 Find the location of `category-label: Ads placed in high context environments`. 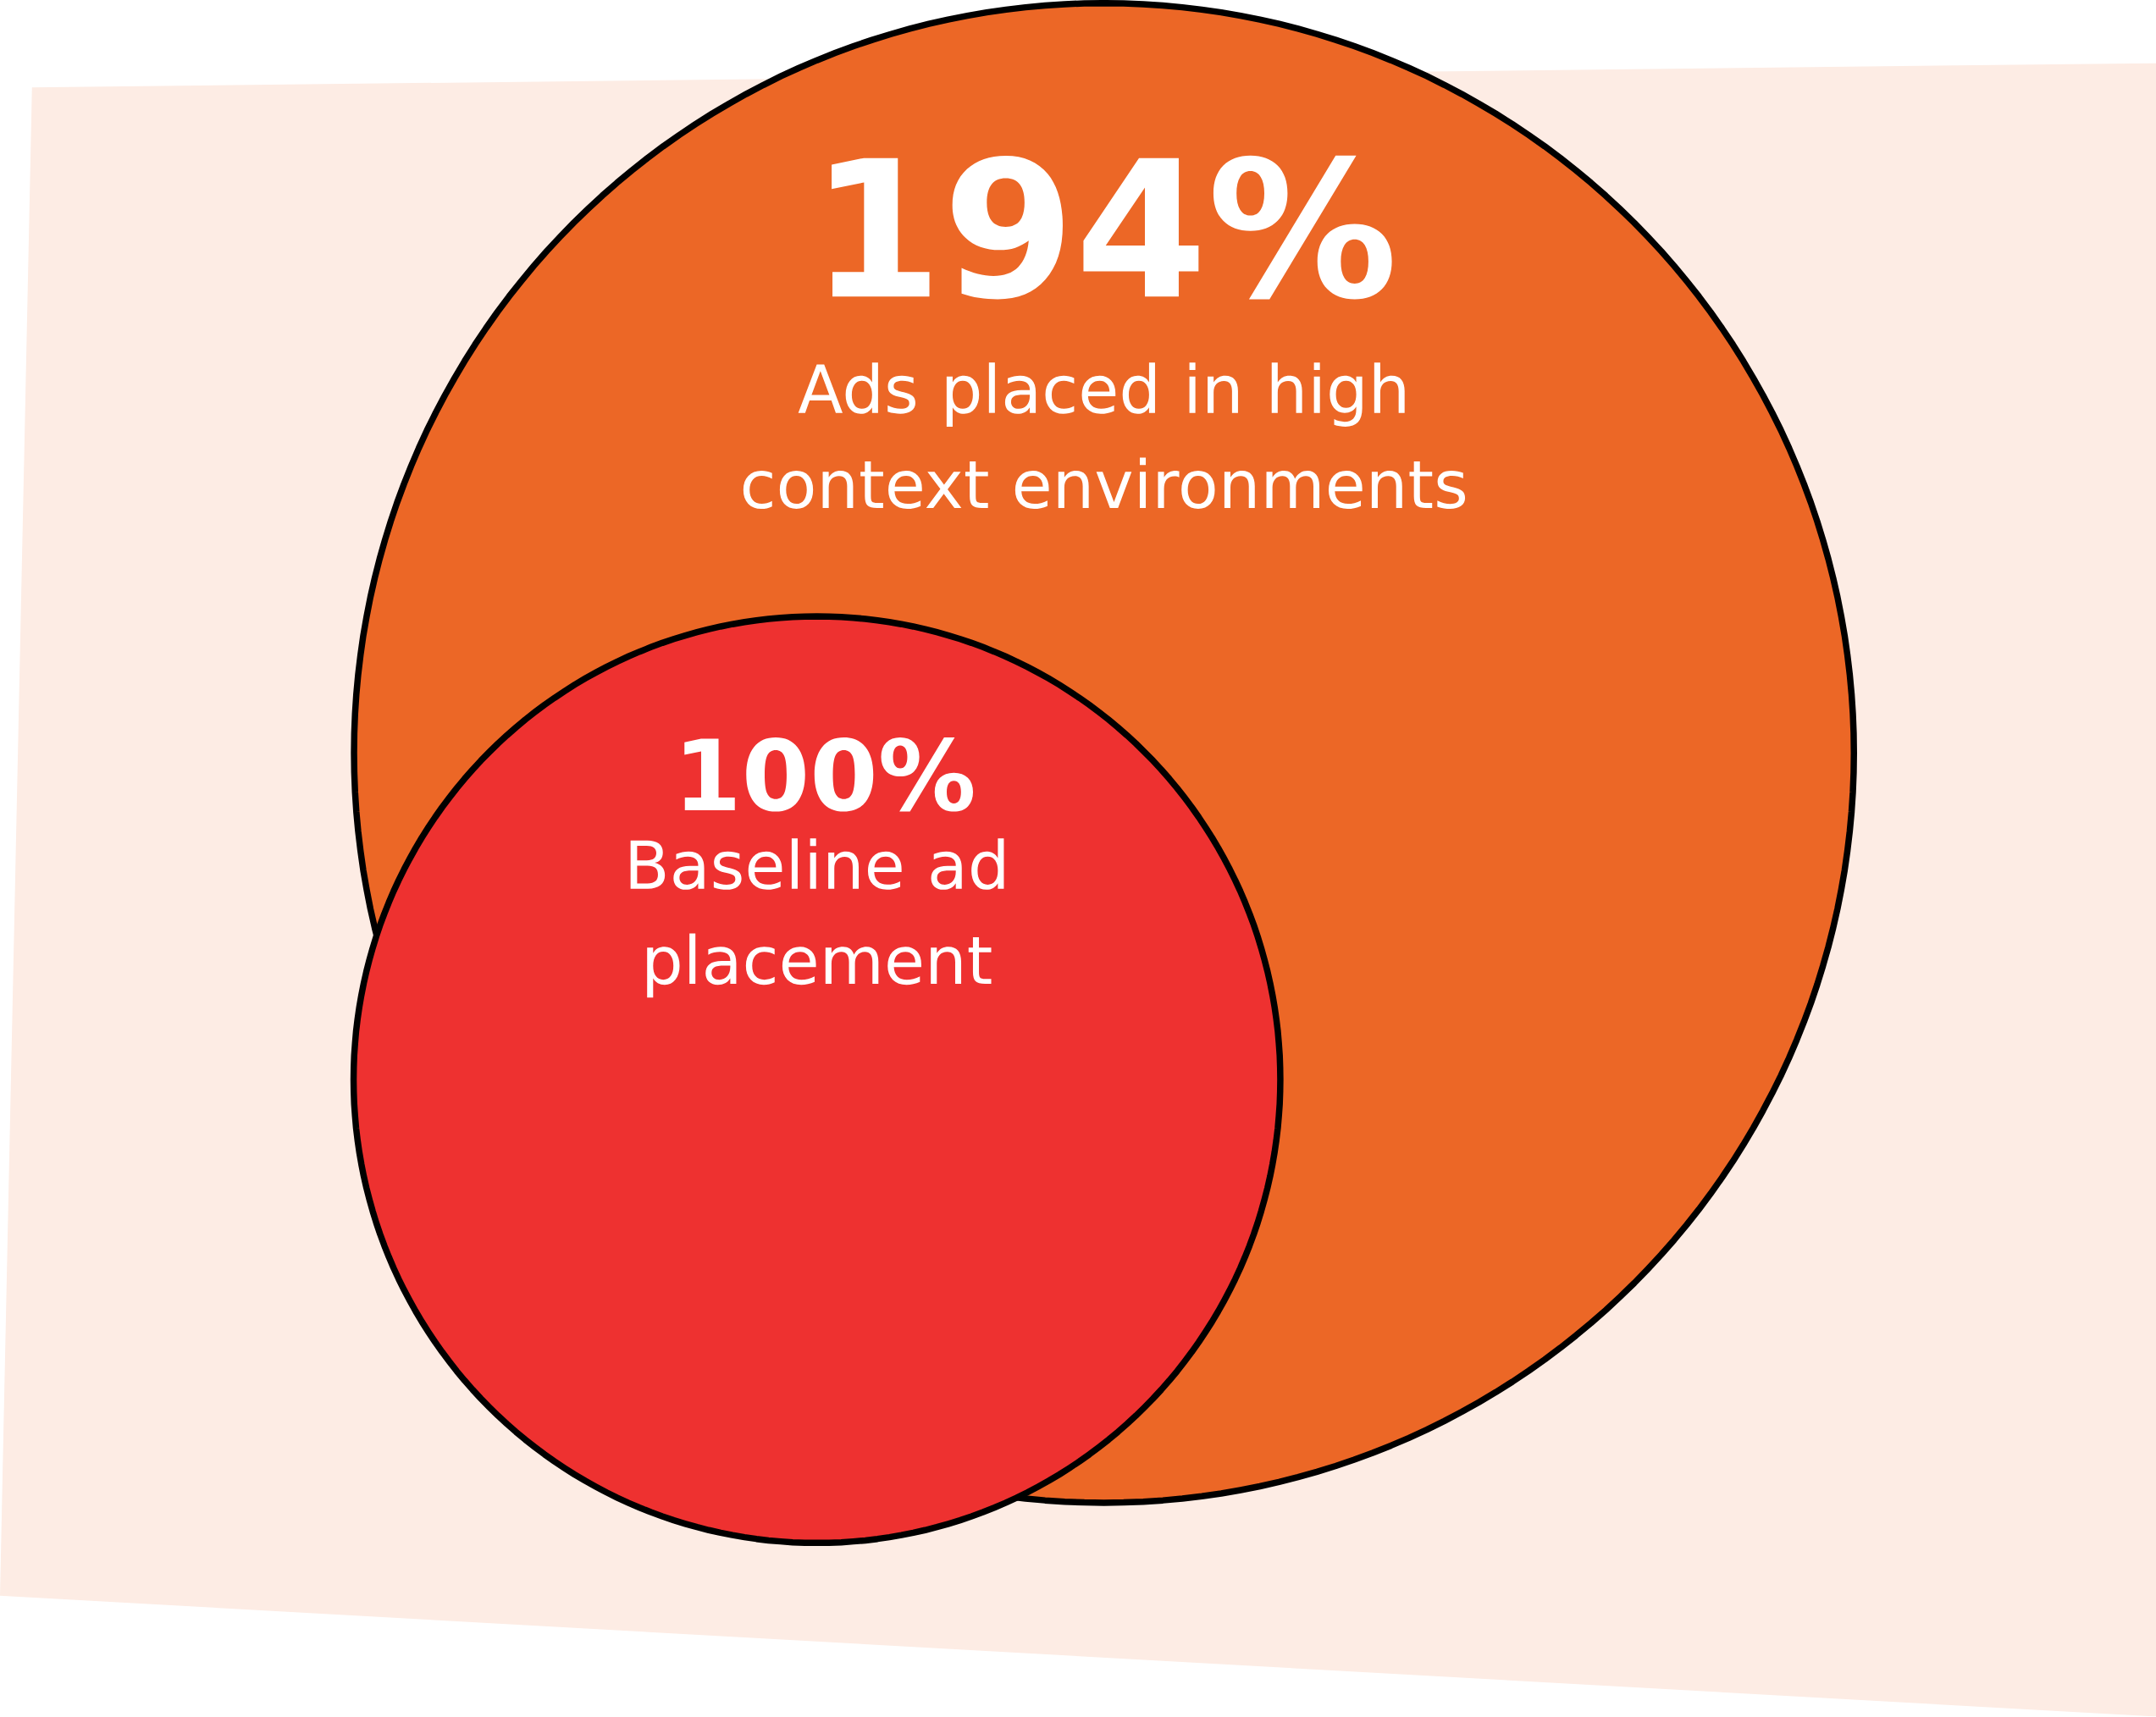

category-label: Ads placed in high context environments is located at coordinates (1104, 436).